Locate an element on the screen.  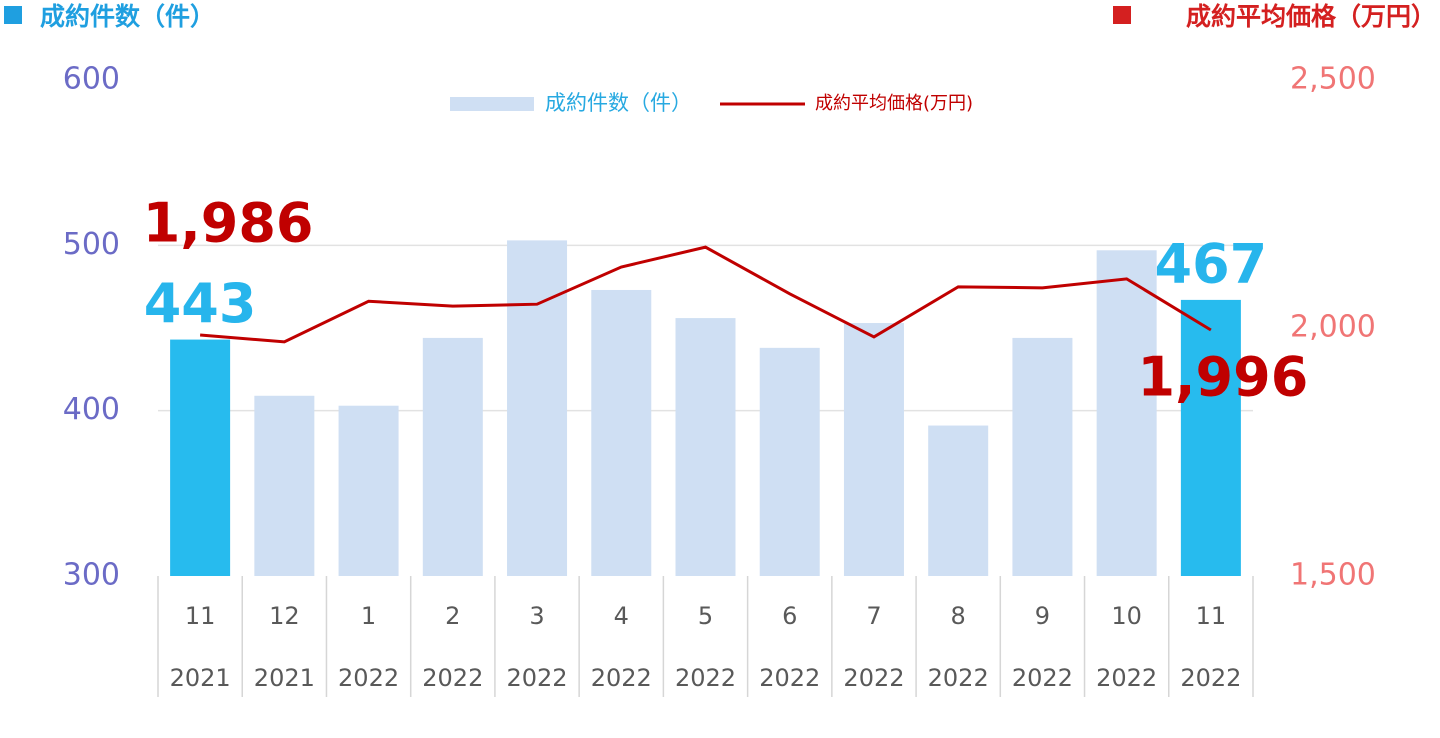
x-tick-label: 10 is located at coordinates (1126, 616).